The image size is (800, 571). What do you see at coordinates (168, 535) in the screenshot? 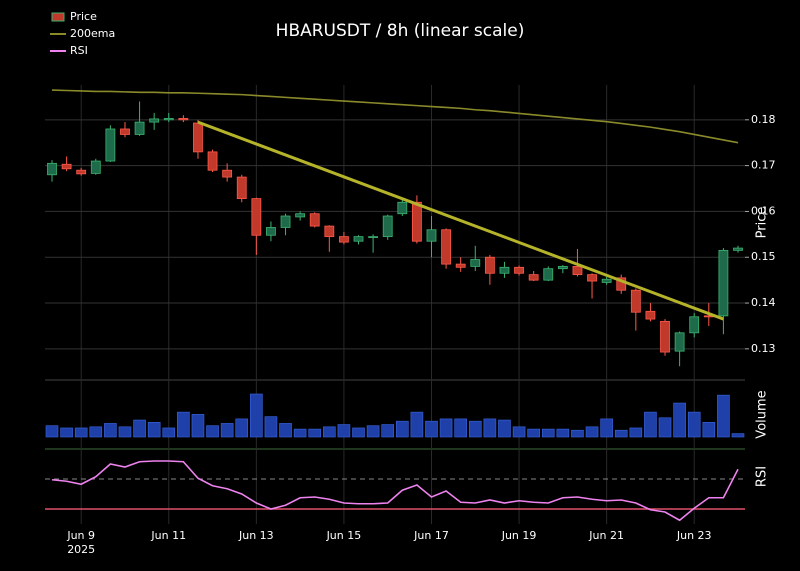
I see `x-tick-label: Jun 11` at bounding box center [168, 535].